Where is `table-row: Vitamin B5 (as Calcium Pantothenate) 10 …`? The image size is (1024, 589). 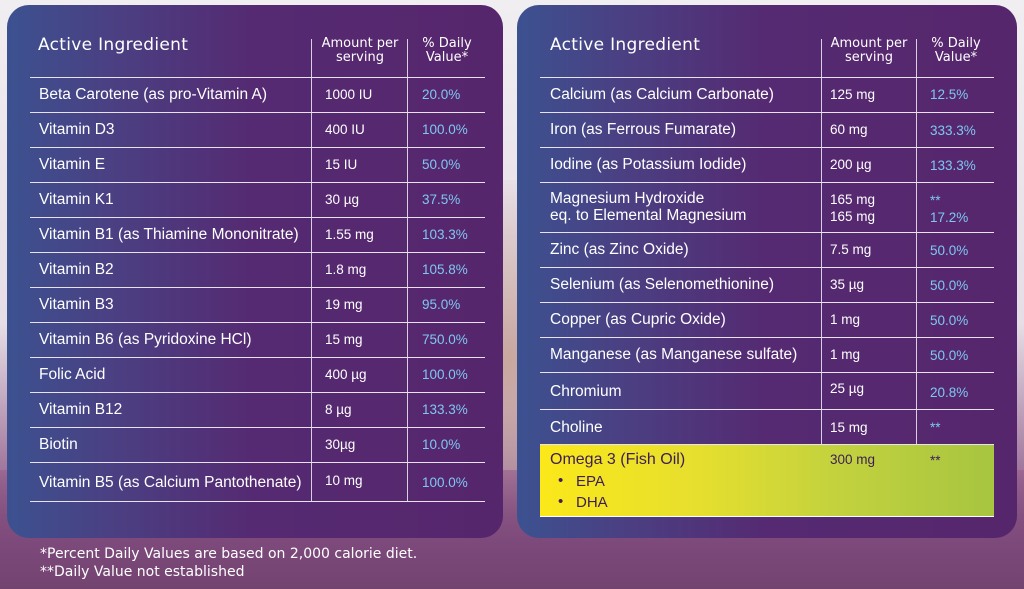 table-row: Vitamin B5 (as Calcium Pantothenate) 10 … is located at coordinates (257, 482).